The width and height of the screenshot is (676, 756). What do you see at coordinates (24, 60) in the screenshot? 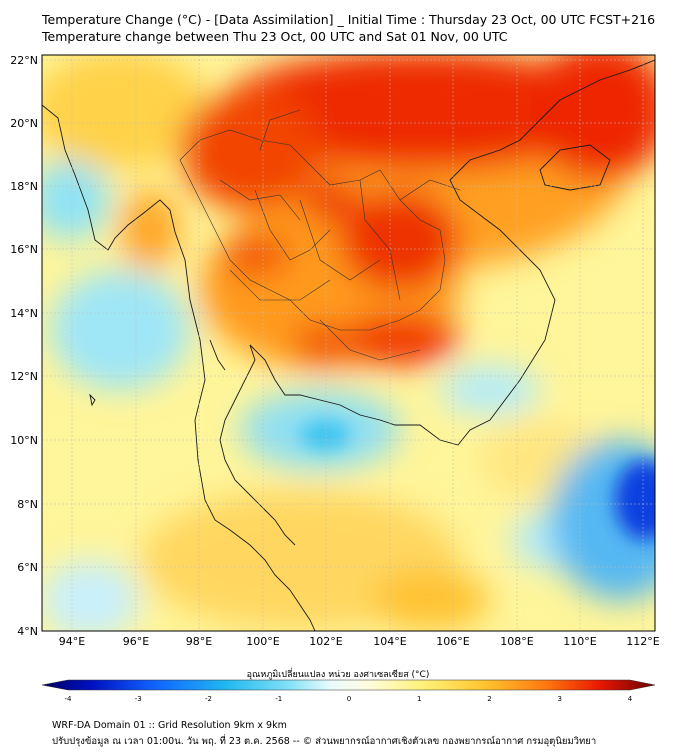
I see `lat-label: 22°N` at bounding box center [24, 60].